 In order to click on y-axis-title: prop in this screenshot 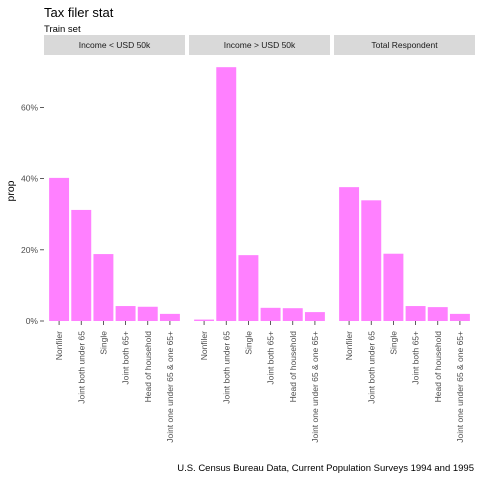, I will do `click(11, 190)`.